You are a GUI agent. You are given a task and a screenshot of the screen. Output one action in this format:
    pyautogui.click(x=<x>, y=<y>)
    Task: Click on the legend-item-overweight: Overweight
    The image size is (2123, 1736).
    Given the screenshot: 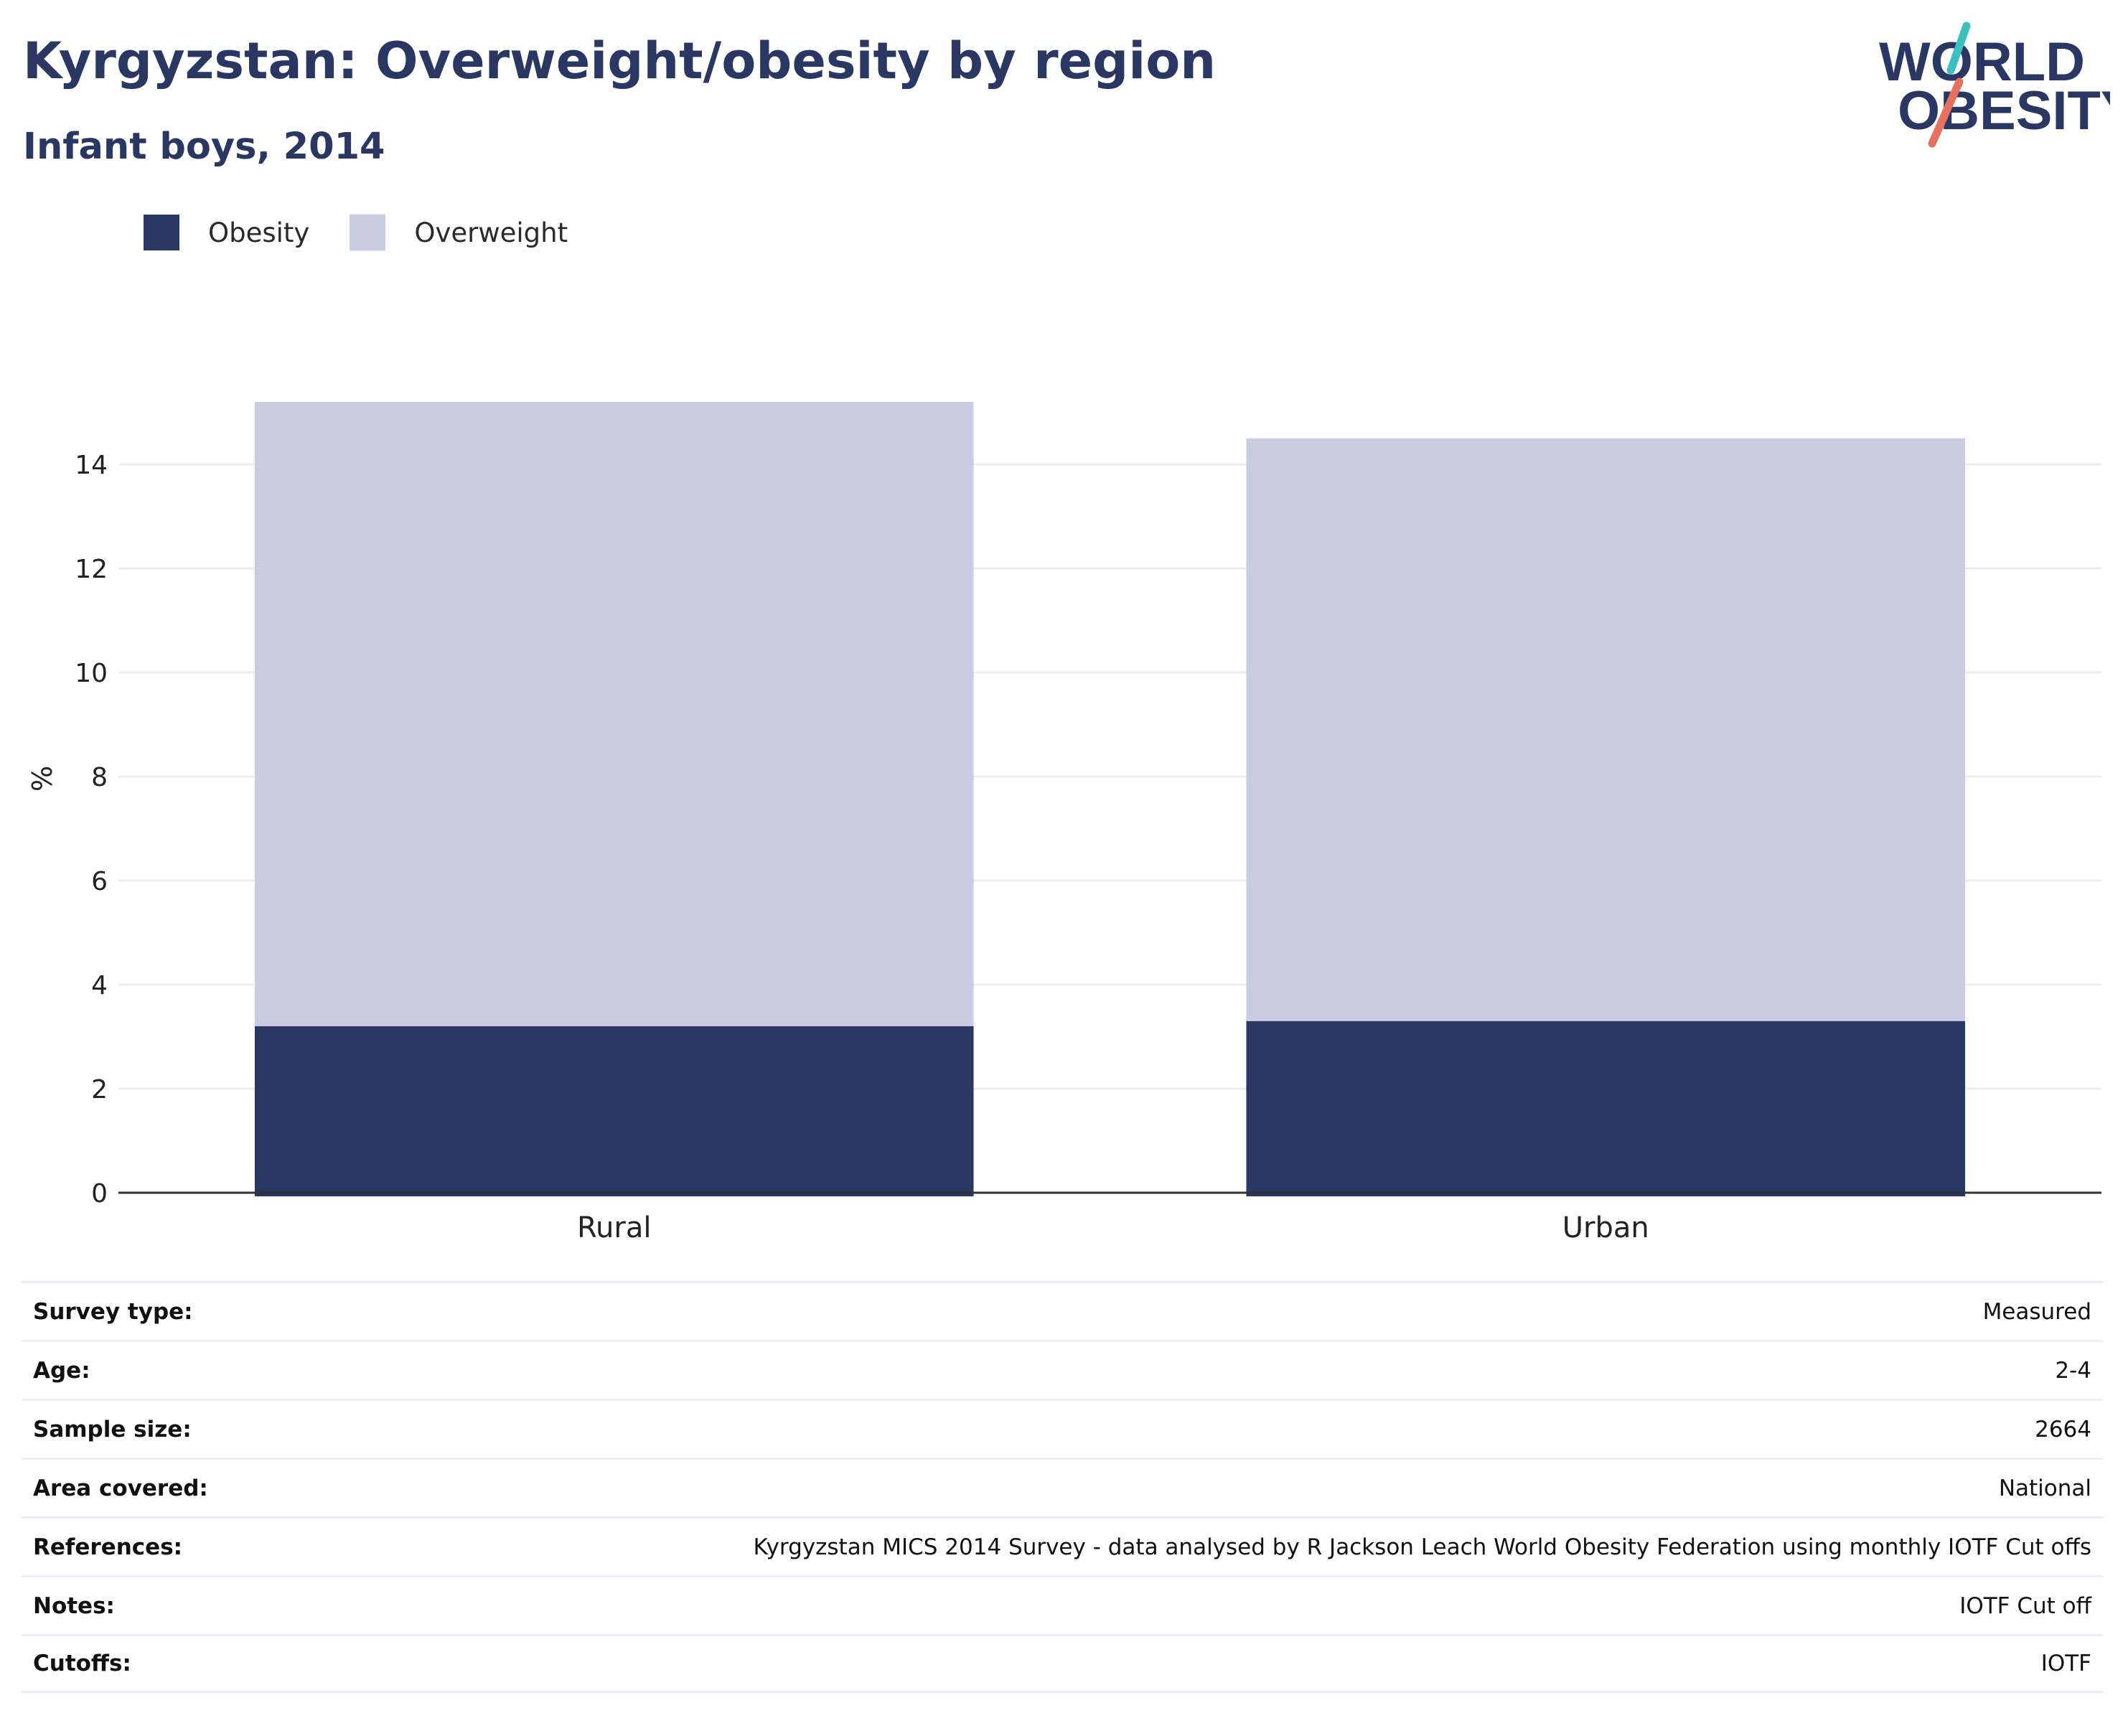 What is the action you would take?
    pyautogui.click(x=459, y=232)
    